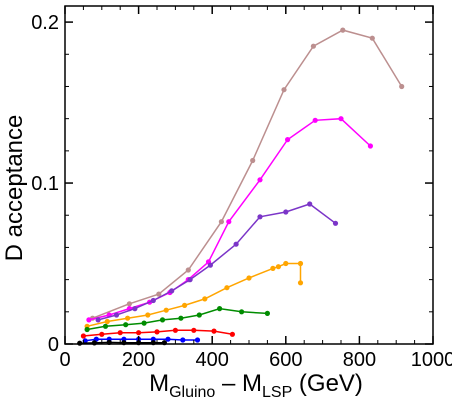  Describe the element at coordinates (14, 188) in the screenshot. I see `y-axis-title: D acceptance` at that location.